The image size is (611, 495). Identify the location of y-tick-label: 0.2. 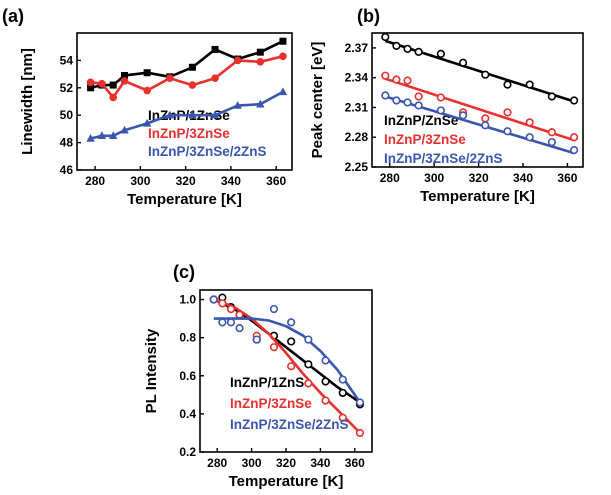
(187, 452).